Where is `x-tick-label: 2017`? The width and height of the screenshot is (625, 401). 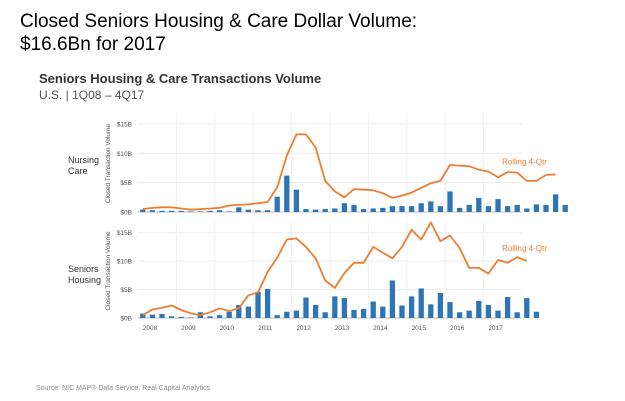
x-tick-label: 2017 is located at coordinates (495, 328).